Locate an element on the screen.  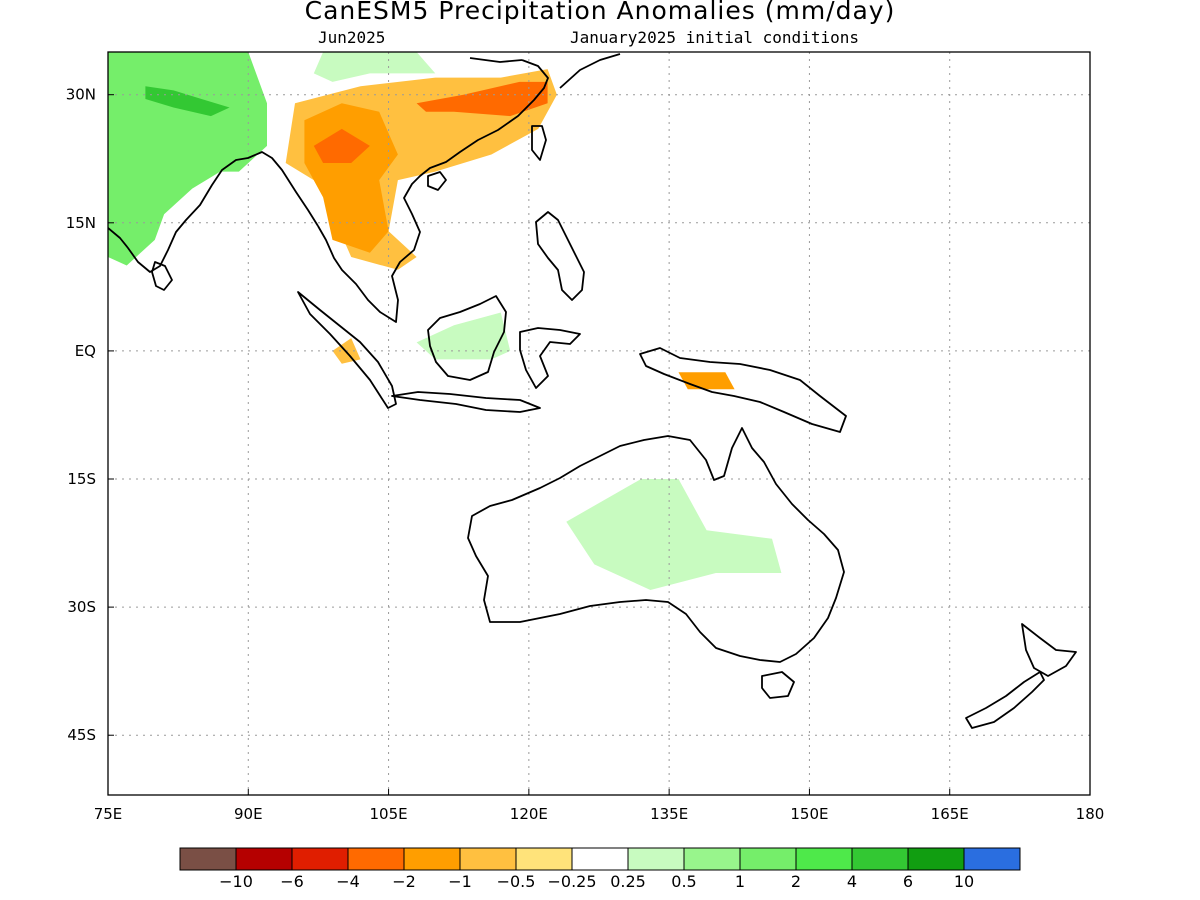
lat-tick-label: 30N is located at coordinates (81, 95).